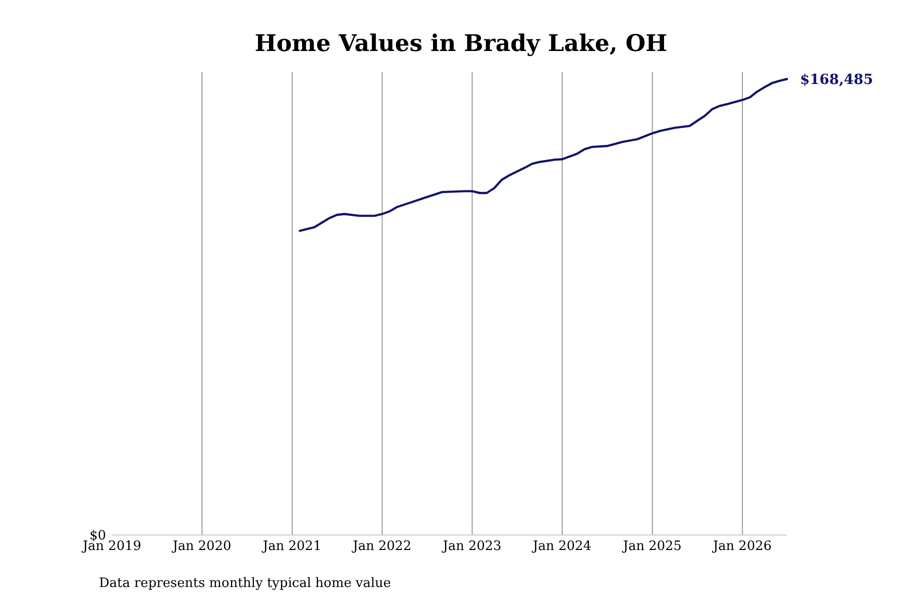 This screenshot has width=900, height=600. I want to click on x-tick-label: Jan 2021, so click(291, 546).